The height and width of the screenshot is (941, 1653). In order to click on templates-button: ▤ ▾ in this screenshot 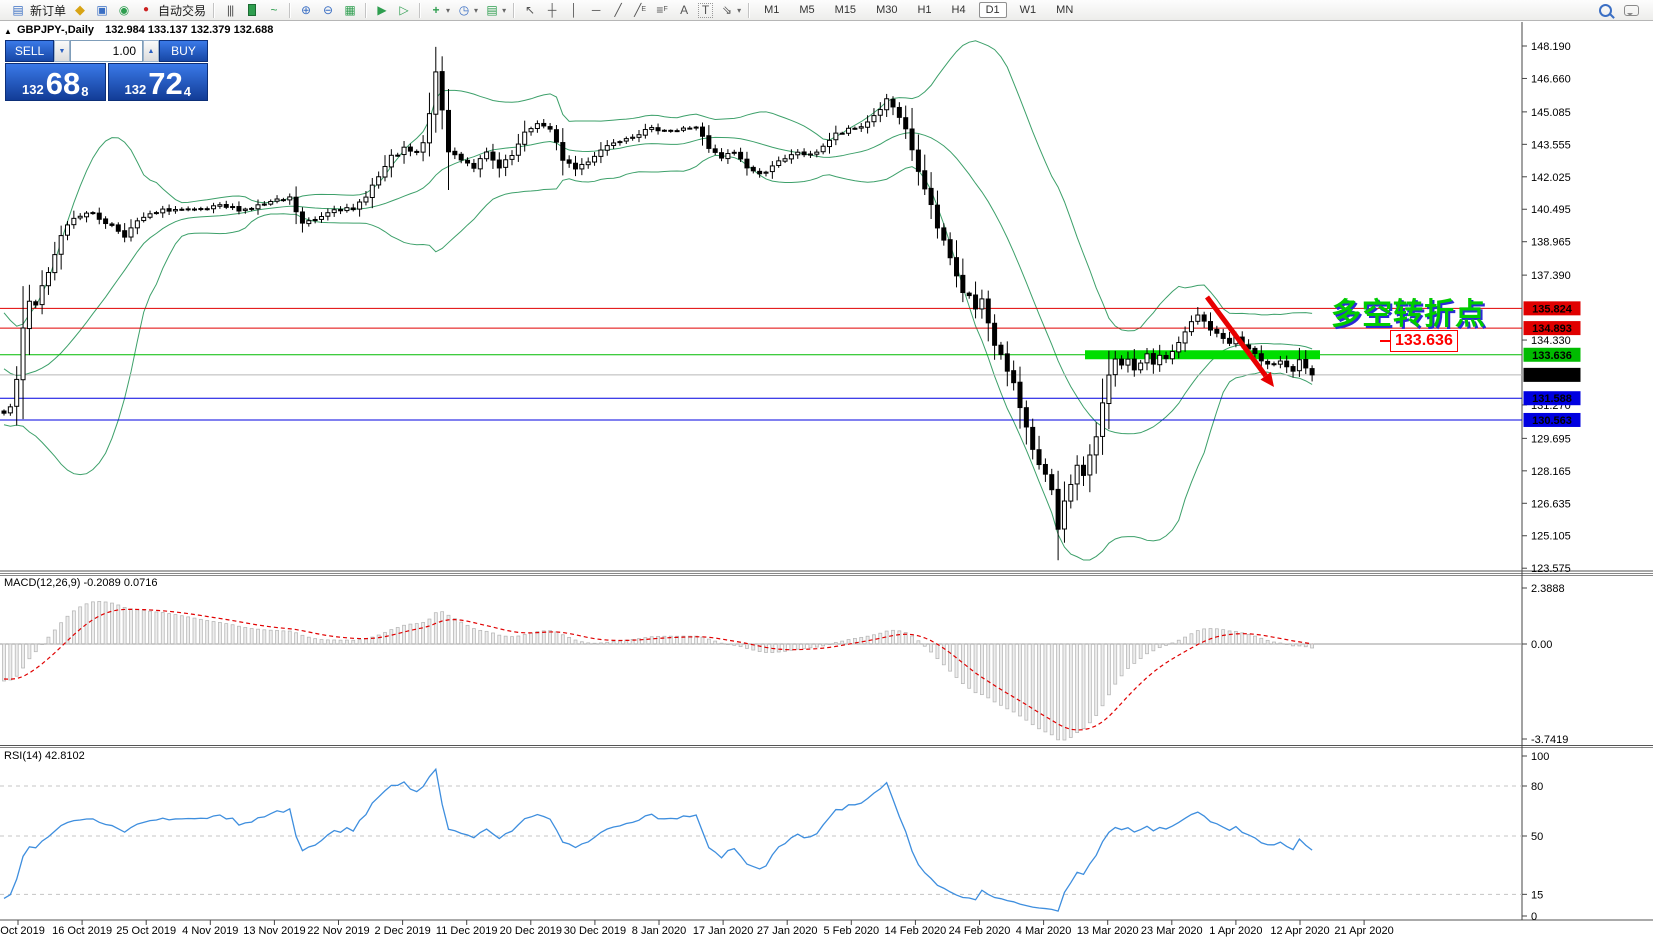, I will do `click(495, 10)`.